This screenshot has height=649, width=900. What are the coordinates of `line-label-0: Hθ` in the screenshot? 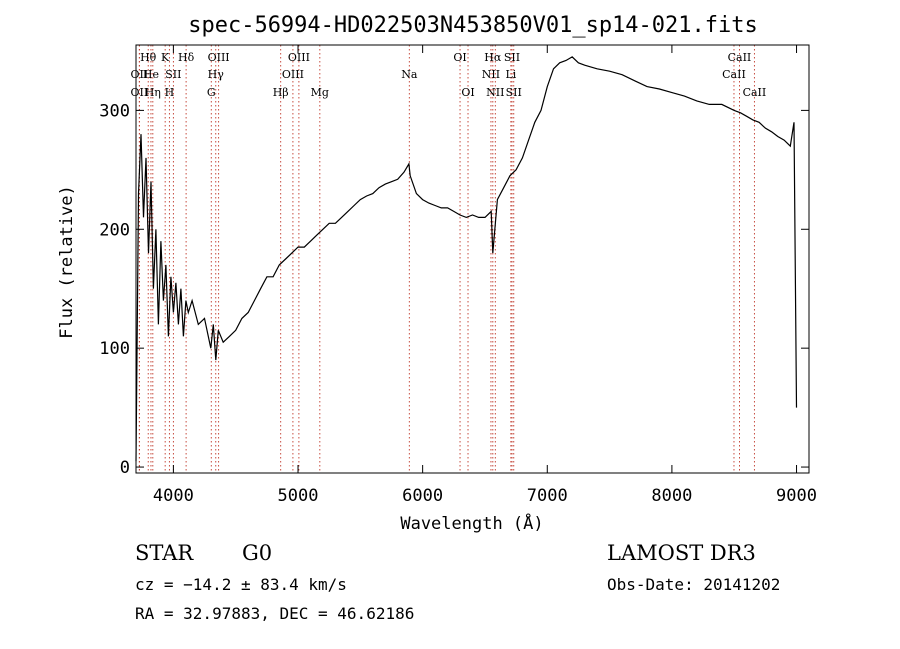 It's located at (148, 57).